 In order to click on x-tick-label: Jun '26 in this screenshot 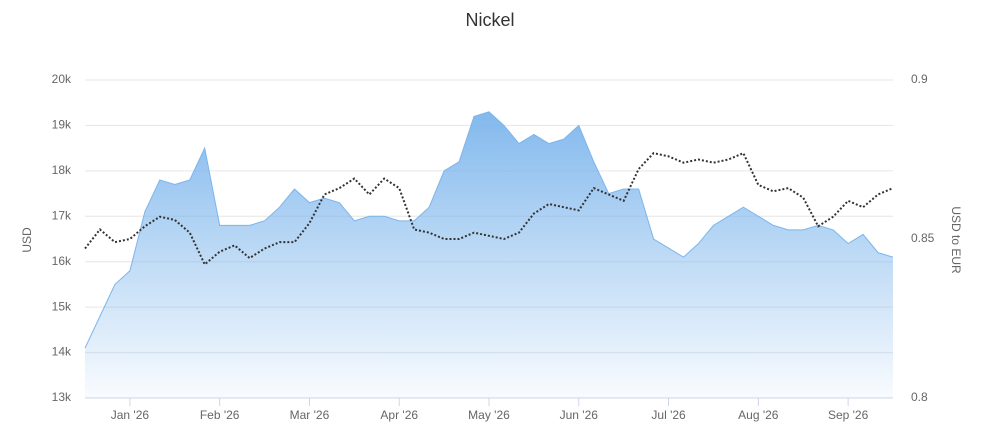, I will do `click(579, 415)`.